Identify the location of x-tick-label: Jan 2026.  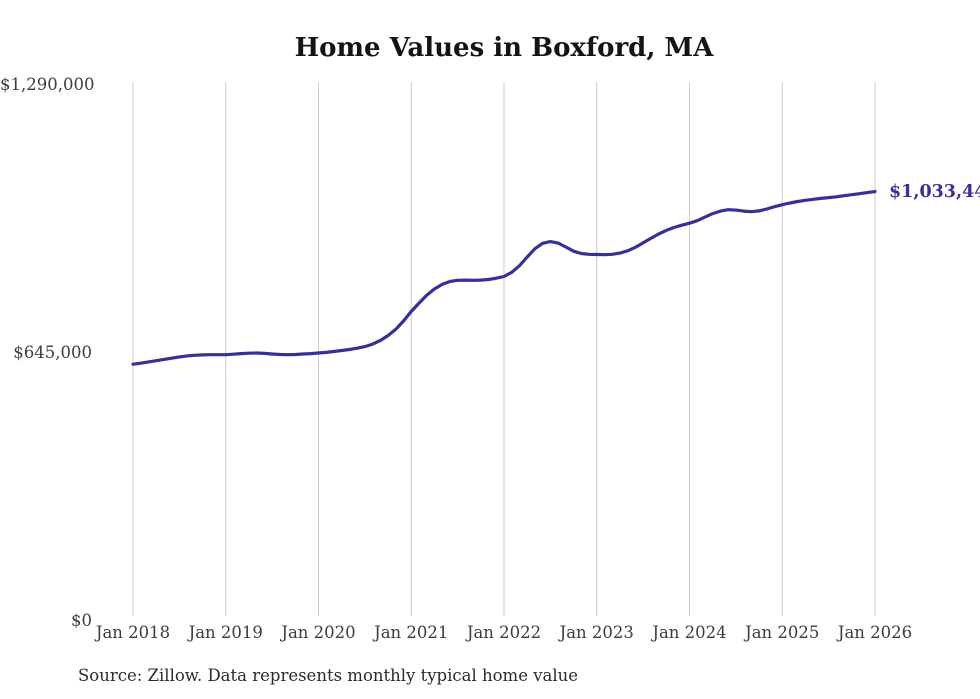
(875, 632).